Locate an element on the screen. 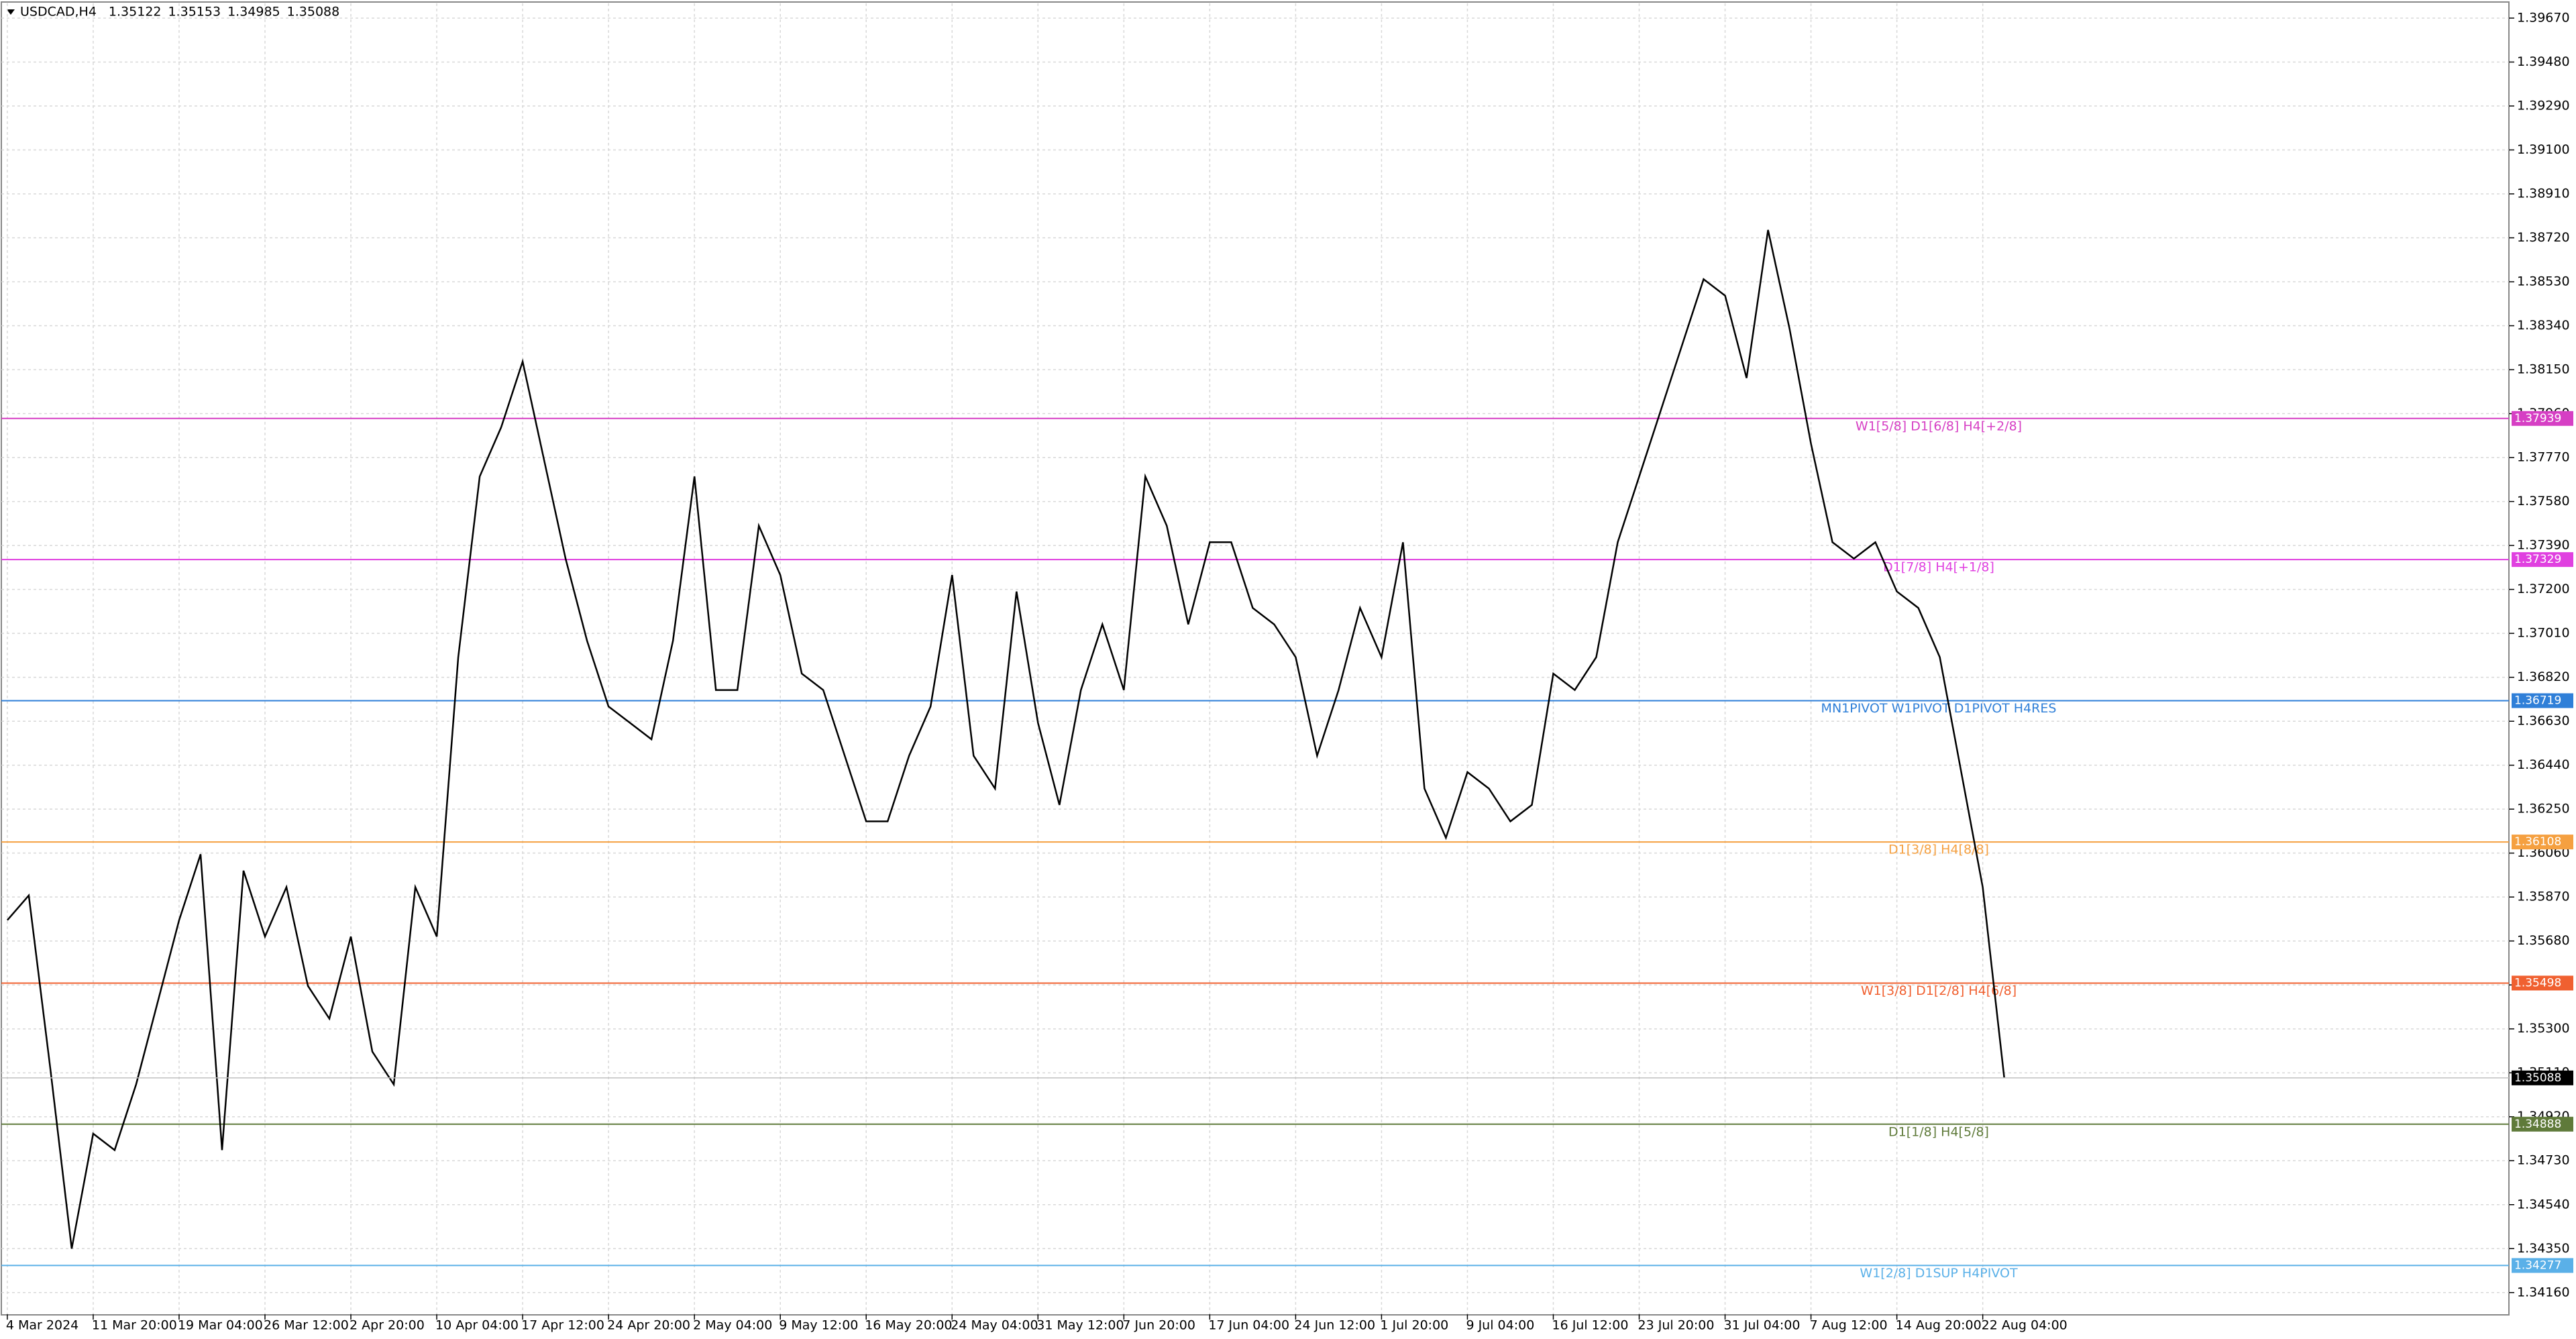  y-tick-label: 1.36630 is located at coordinates (2543, 721).